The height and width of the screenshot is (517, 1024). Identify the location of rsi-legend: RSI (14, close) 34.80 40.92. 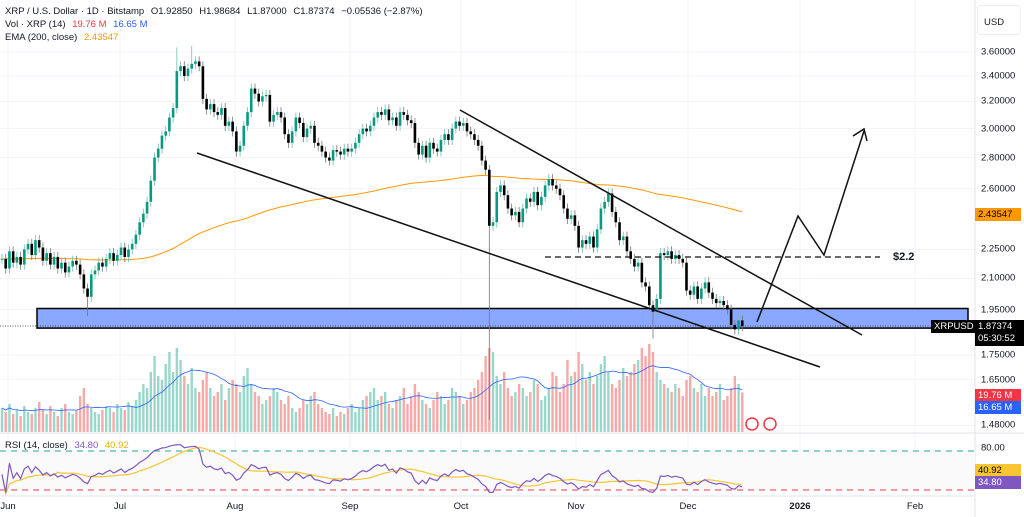
(69, 445).